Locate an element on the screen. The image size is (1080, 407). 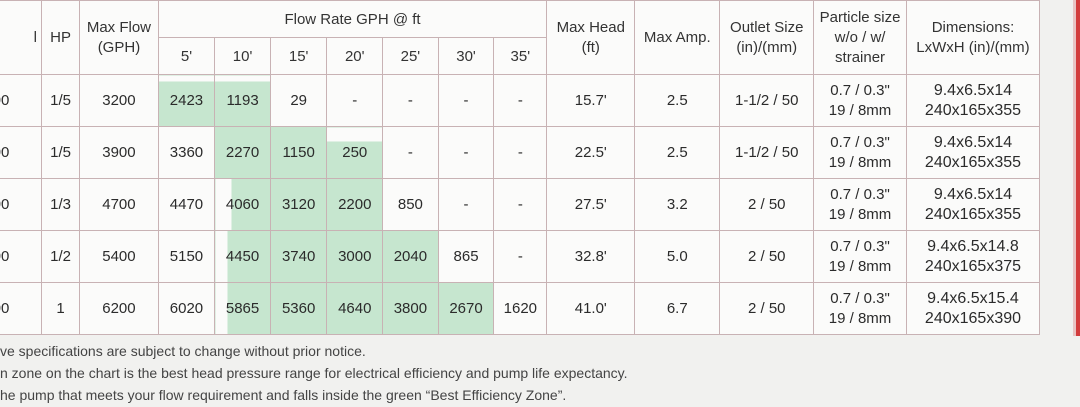
hp-cell: 1/3 is located at coordinates (60, 204).